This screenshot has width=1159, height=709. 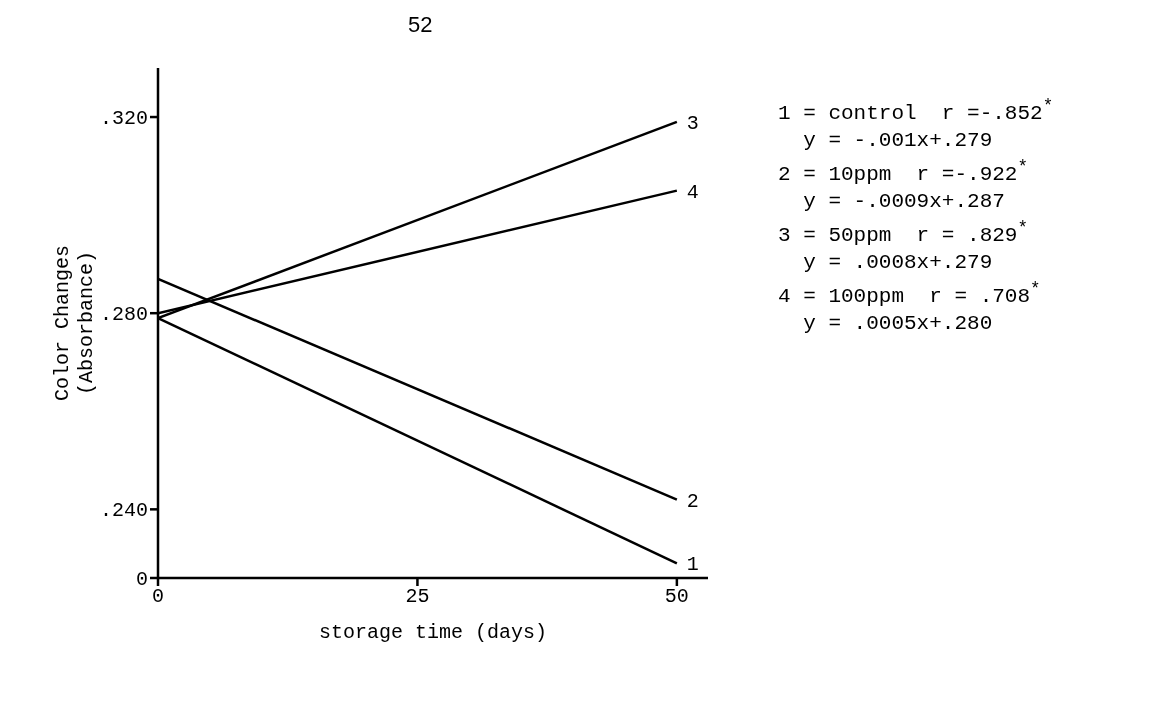 What do you see at coordinates (903, 201) in the screenshot?
I see `text: y = -.0009x+.287` at bounding box center [903, 201].